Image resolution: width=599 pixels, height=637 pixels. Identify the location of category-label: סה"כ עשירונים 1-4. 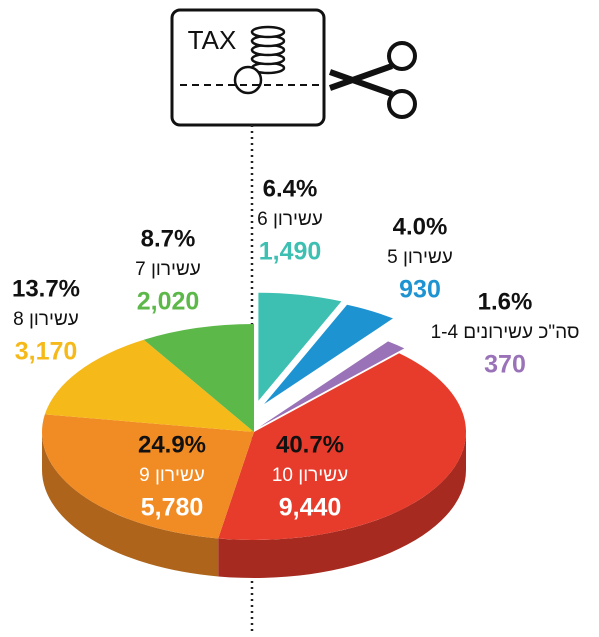
(505, 332).